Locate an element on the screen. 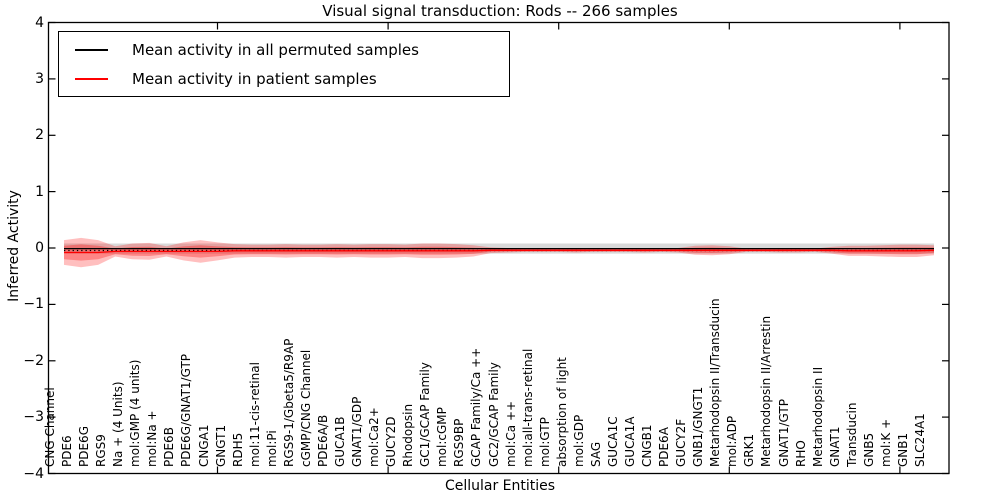 The height and width of the screenshot is (500, 1000). x-tick-label: Metarhodopsin II/Transducin is located at coordinates (715, 382).